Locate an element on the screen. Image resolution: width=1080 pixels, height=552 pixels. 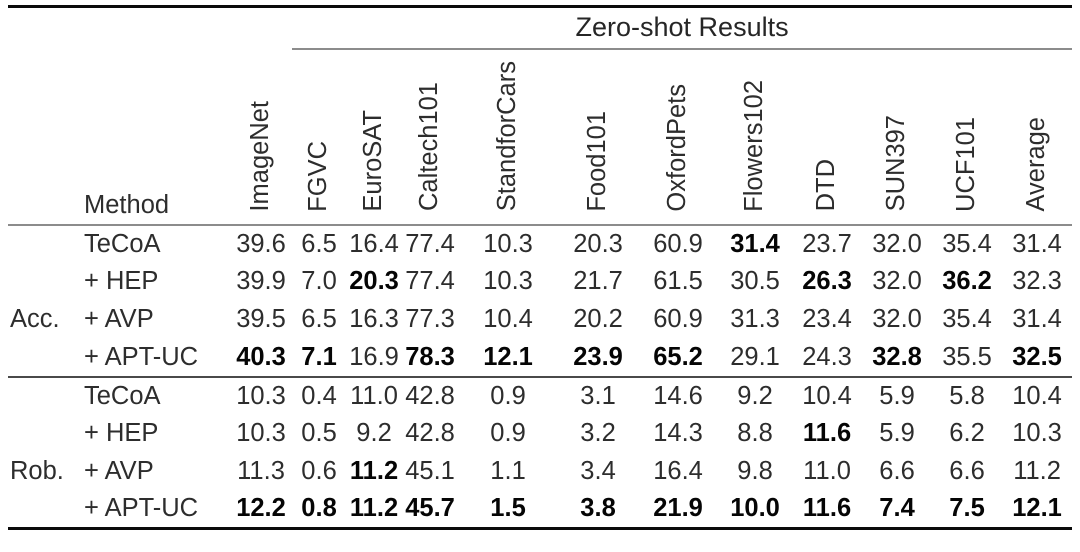
column-header-standforcars: StandforCars is located at coordinates (508, 137).